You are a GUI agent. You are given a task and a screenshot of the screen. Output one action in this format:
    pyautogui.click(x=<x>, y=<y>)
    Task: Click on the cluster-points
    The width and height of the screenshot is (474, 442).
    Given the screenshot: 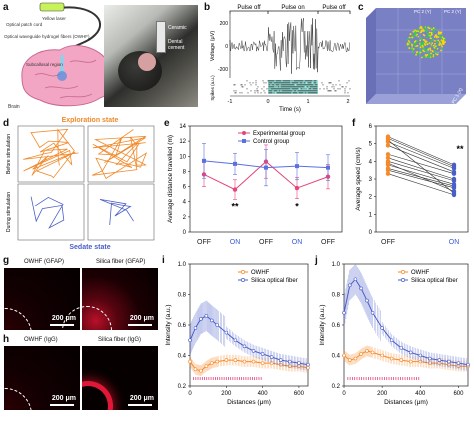 What is the action you would take?
    pyautogui.click(x=426, y=42)
    